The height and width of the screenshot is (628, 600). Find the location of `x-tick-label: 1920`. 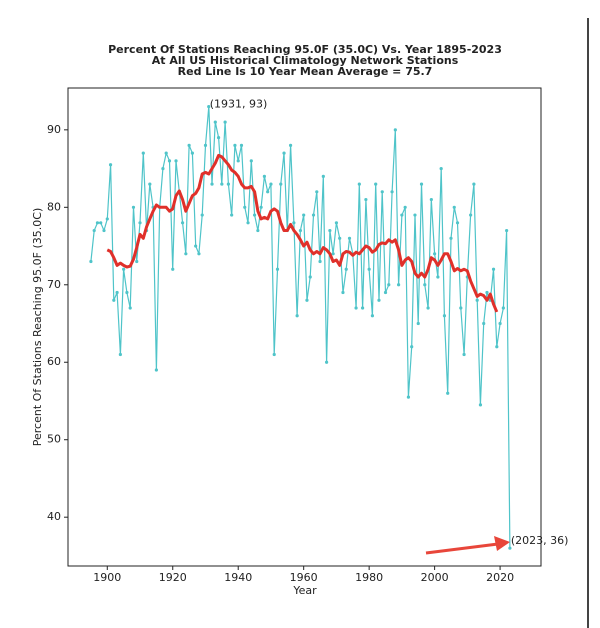

x-tick-label: 1920 is located at coordinates (173, 577).